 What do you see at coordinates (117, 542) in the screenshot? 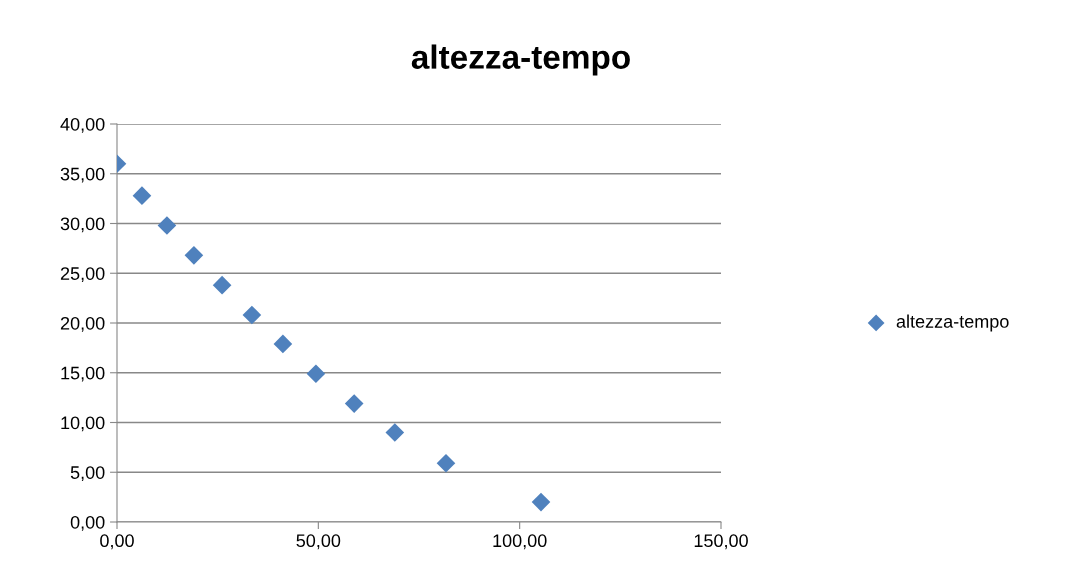
I see `x-tick-label: 0,00` at bounding box center [117, 542].